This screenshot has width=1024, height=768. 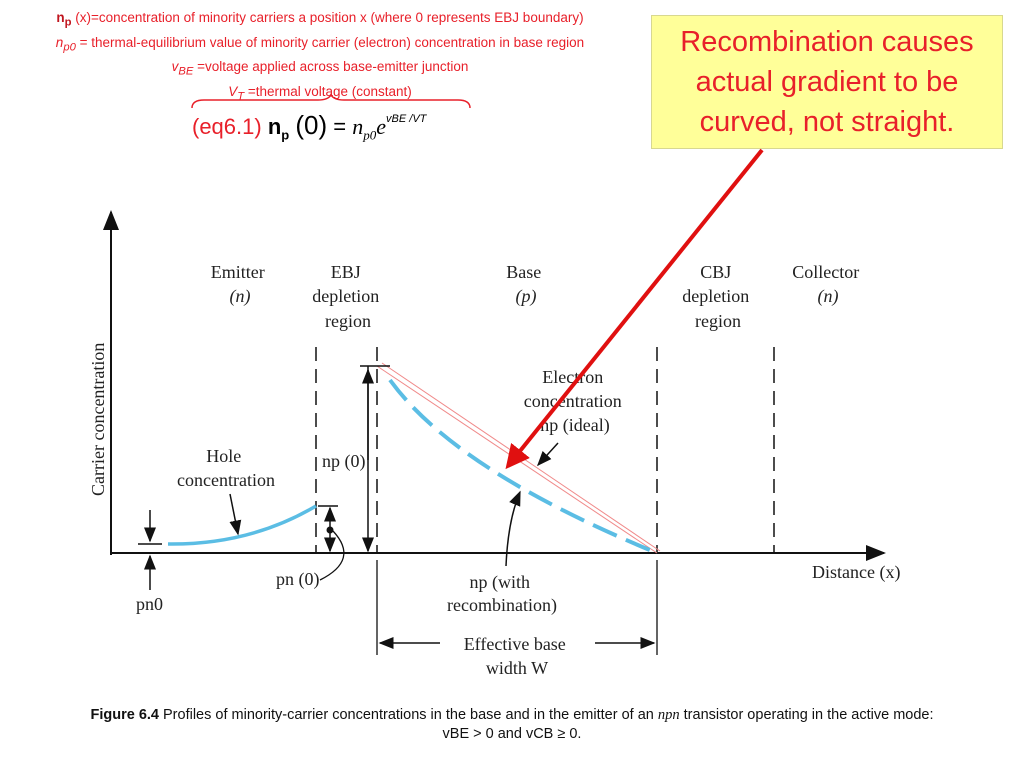 I want to click on equation-equals: =, so click(x=340, y=126).